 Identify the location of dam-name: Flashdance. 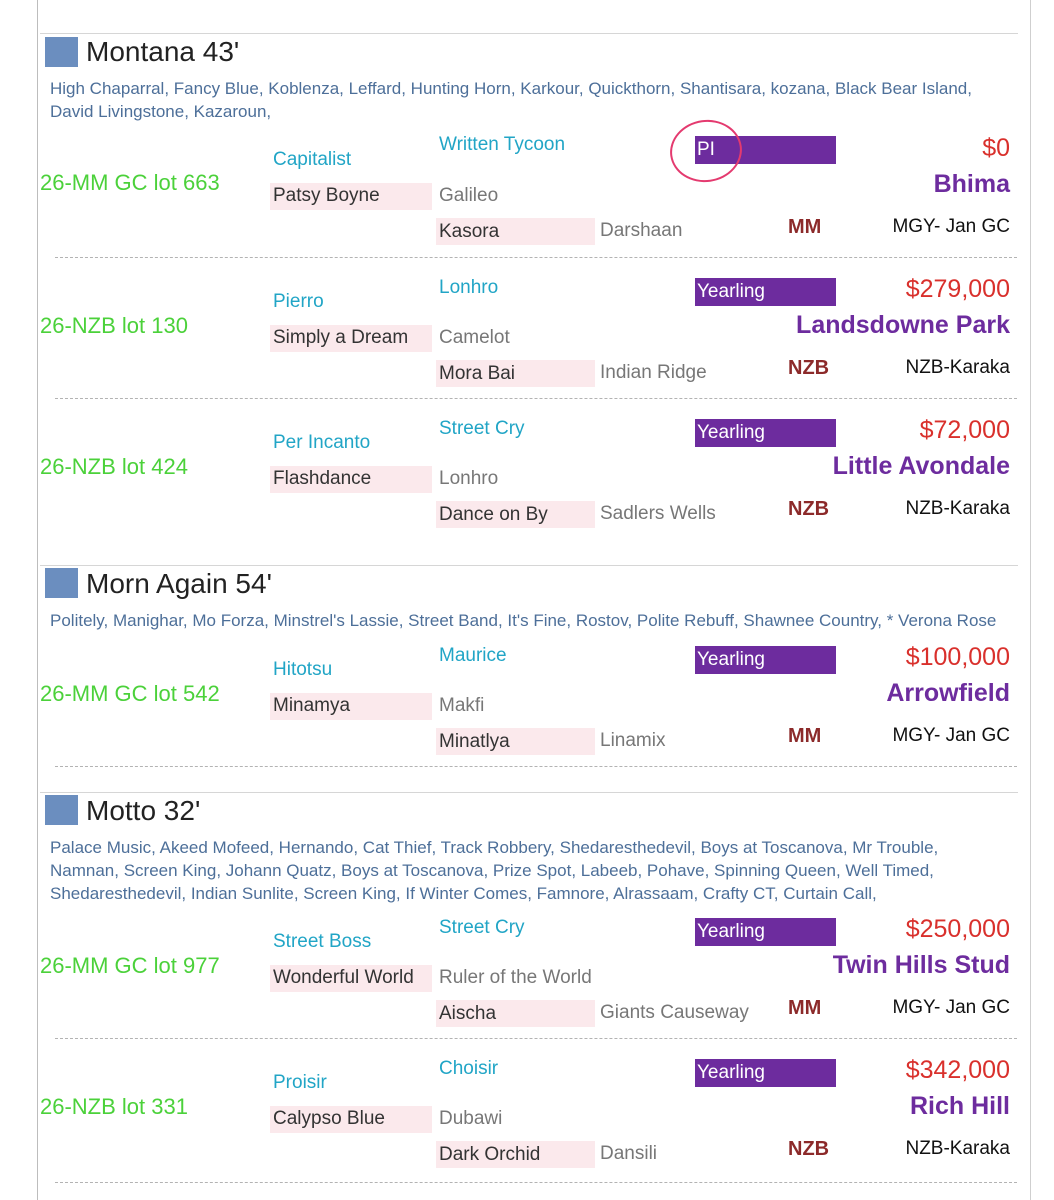
(322, 478).